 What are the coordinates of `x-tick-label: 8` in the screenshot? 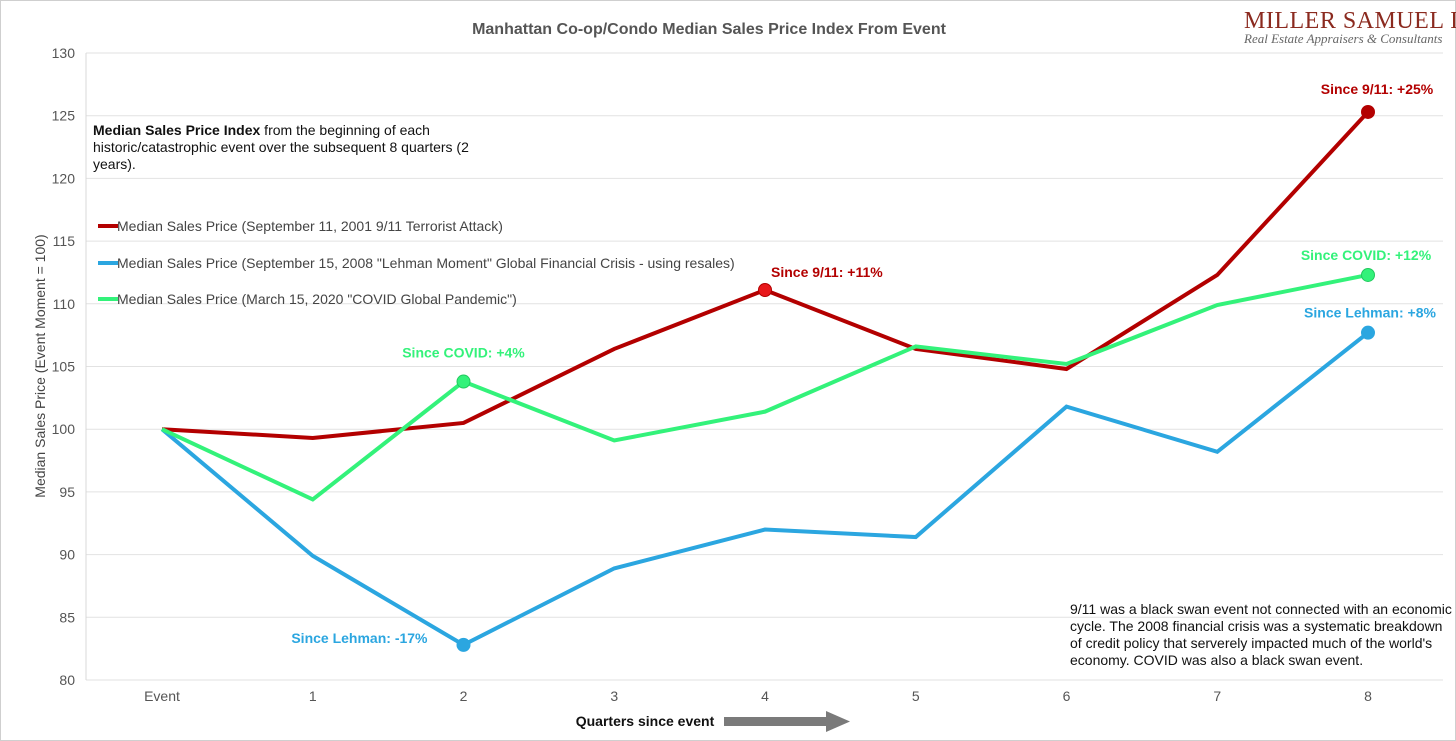 It's located at (1368, 696).